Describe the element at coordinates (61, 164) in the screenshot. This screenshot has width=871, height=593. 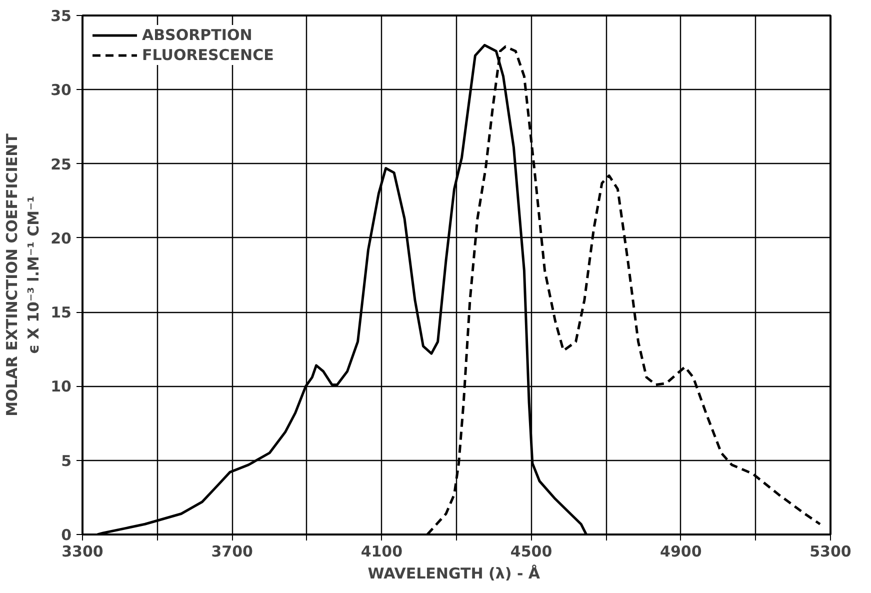
I see `y-tick-label: 25` at that location.